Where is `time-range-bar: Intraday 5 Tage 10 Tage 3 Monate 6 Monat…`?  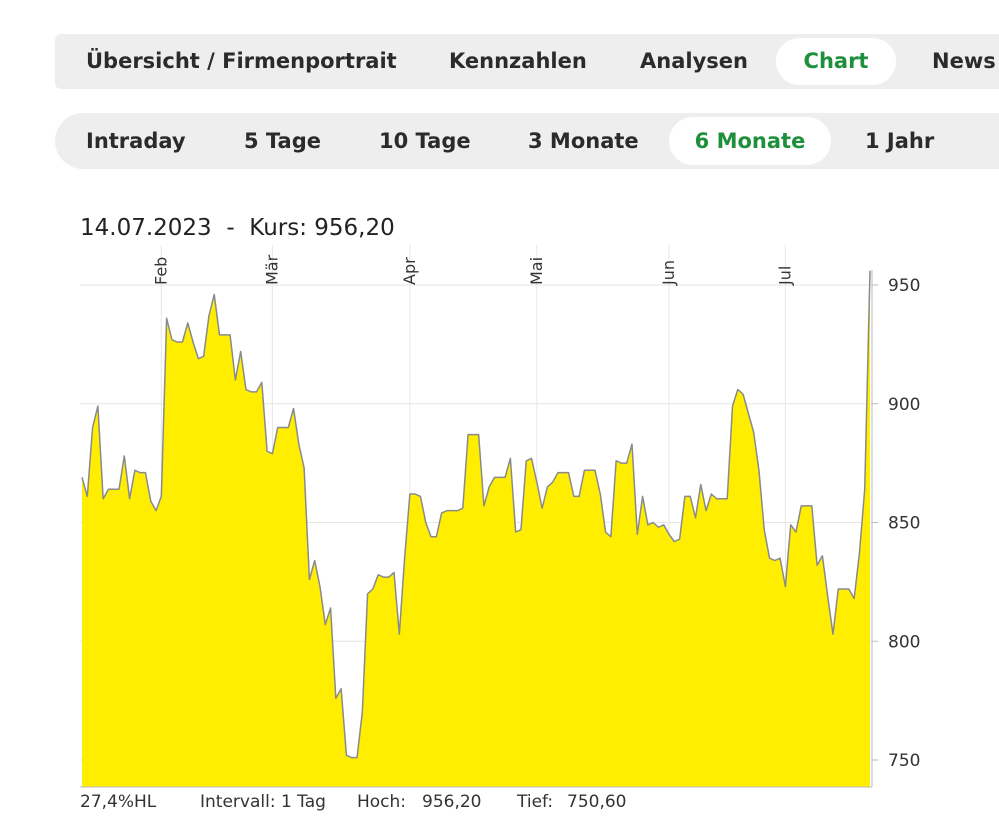 time-range-bar: Intraday 5 Tage 10 Tage 3 Monate 6 Monat… is located at coordinates (527, 141).